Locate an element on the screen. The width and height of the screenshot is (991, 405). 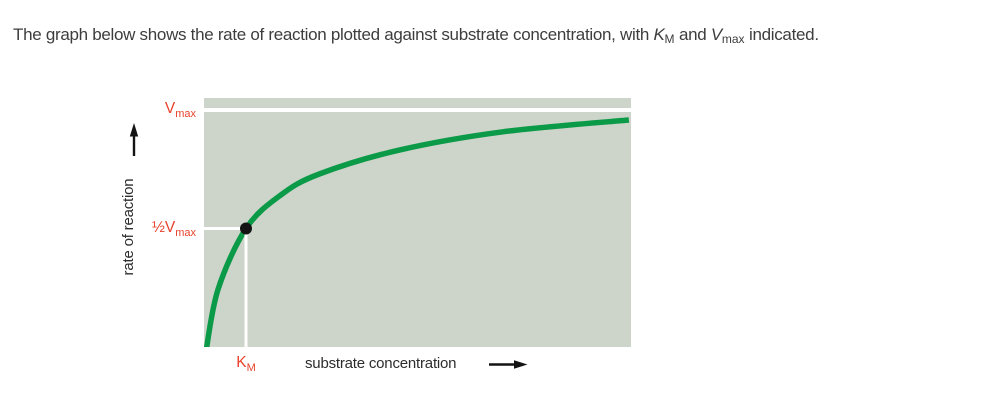
y-axis-title: rate of reaction is located at coordinates (128, 227).